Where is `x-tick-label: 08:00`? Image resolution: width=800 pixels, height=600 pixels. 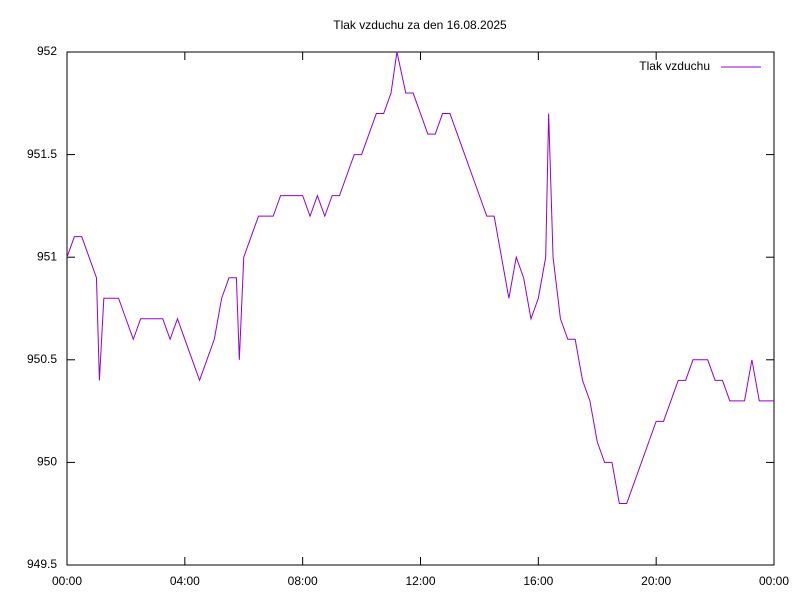 x-tick-label: 08:00 is located at coordinates (303, 581).